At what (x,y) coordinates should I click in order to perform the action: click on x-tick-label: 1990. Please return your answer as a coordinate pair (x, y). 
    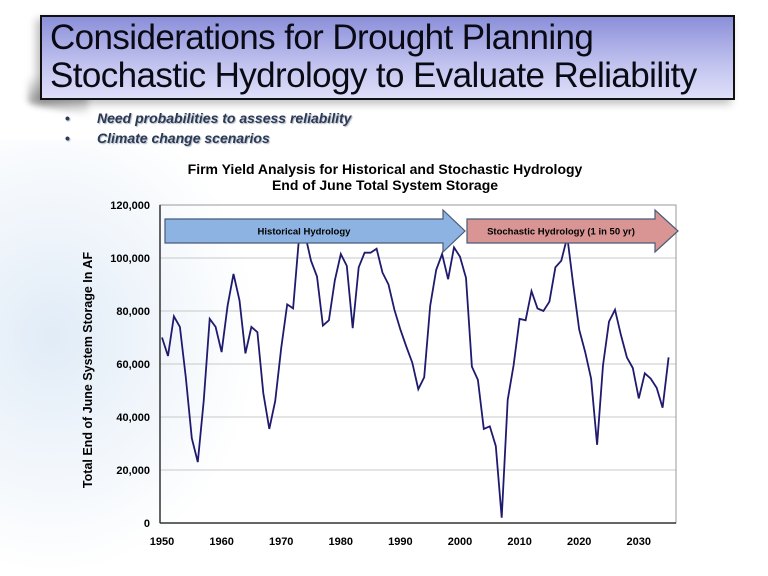
    Looking at the image, I should click on (400, 542).